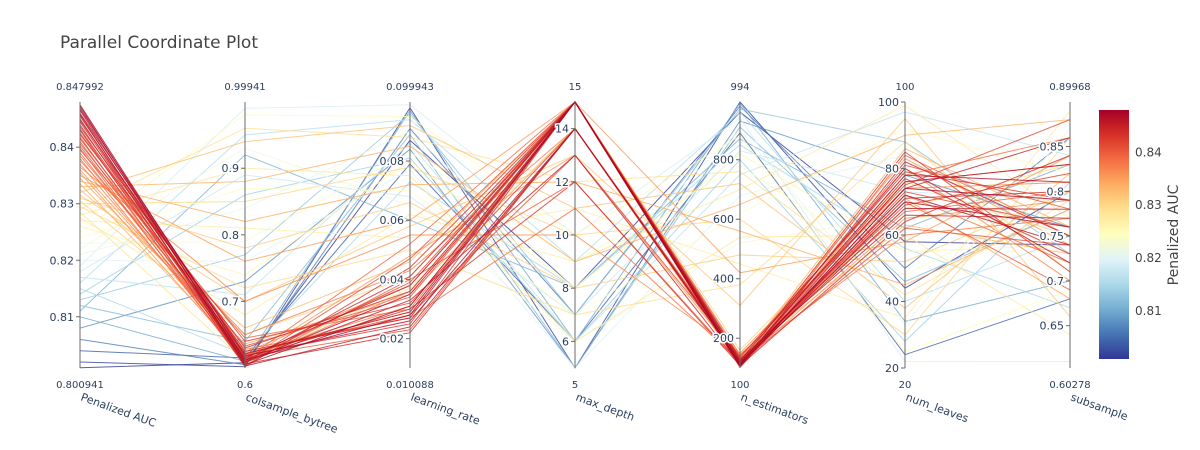 This screenshot has width=1200, height=450. Describe the element at coordinates (231, 168) in the screenshot. I see `axis-tick-label: 0.9` at that location.